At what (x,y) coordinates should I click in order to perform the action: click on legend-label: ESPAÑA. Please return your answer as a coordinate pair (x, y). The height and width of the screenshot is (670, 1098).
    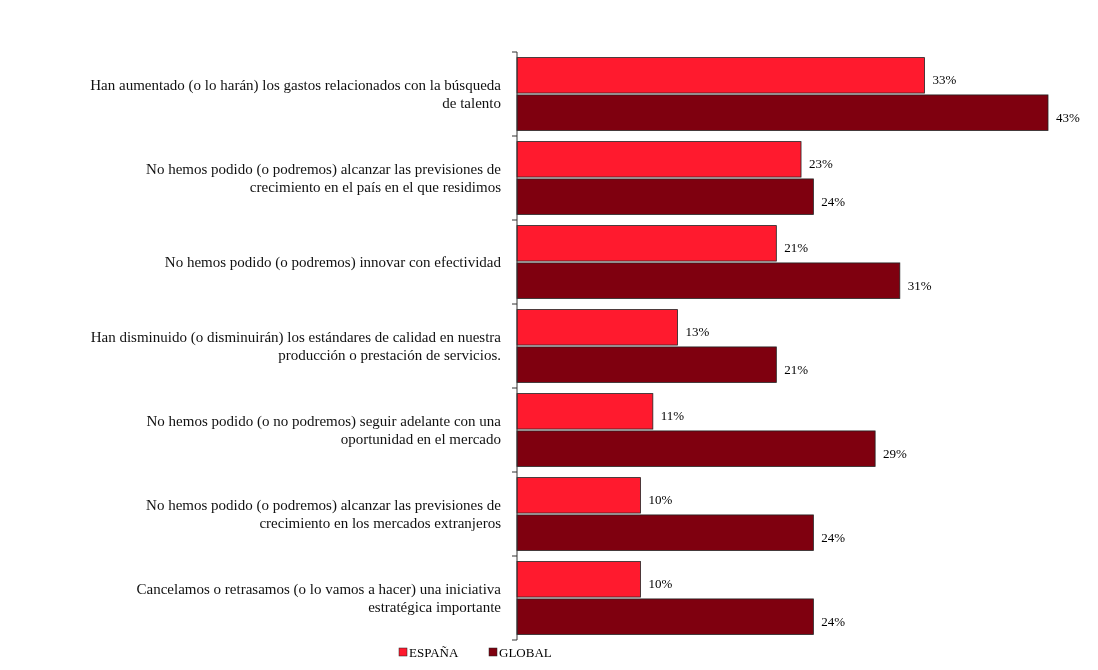
    Looking at the image, I should click on (434, 652).